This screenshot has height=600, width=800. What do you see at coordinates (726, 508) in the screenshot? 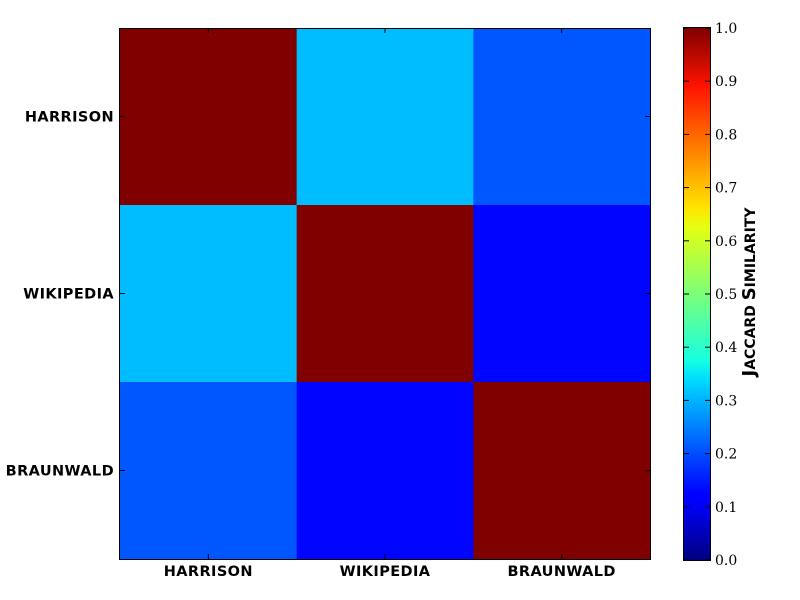
I see `colorbar-tick-label: 0.1` at bounding box center [726, 508].